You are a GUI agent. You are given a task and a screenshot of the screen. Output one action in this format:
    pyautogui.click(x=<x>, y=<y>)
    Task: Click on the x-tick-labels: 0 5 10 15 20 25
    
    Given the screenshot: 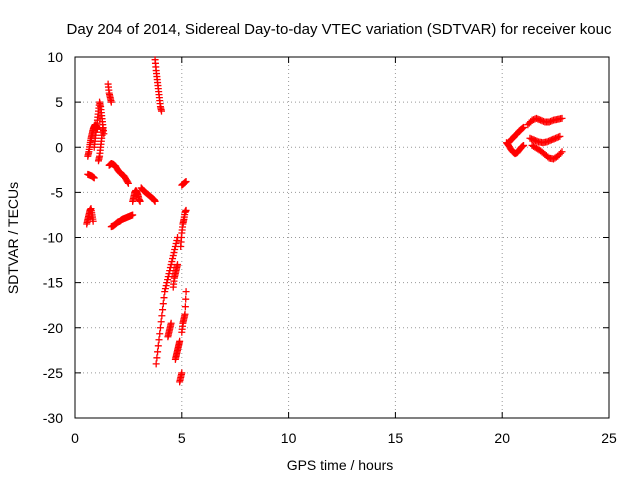 What is the action you would take?
    pyautogui.click(x=344, y=438)
    